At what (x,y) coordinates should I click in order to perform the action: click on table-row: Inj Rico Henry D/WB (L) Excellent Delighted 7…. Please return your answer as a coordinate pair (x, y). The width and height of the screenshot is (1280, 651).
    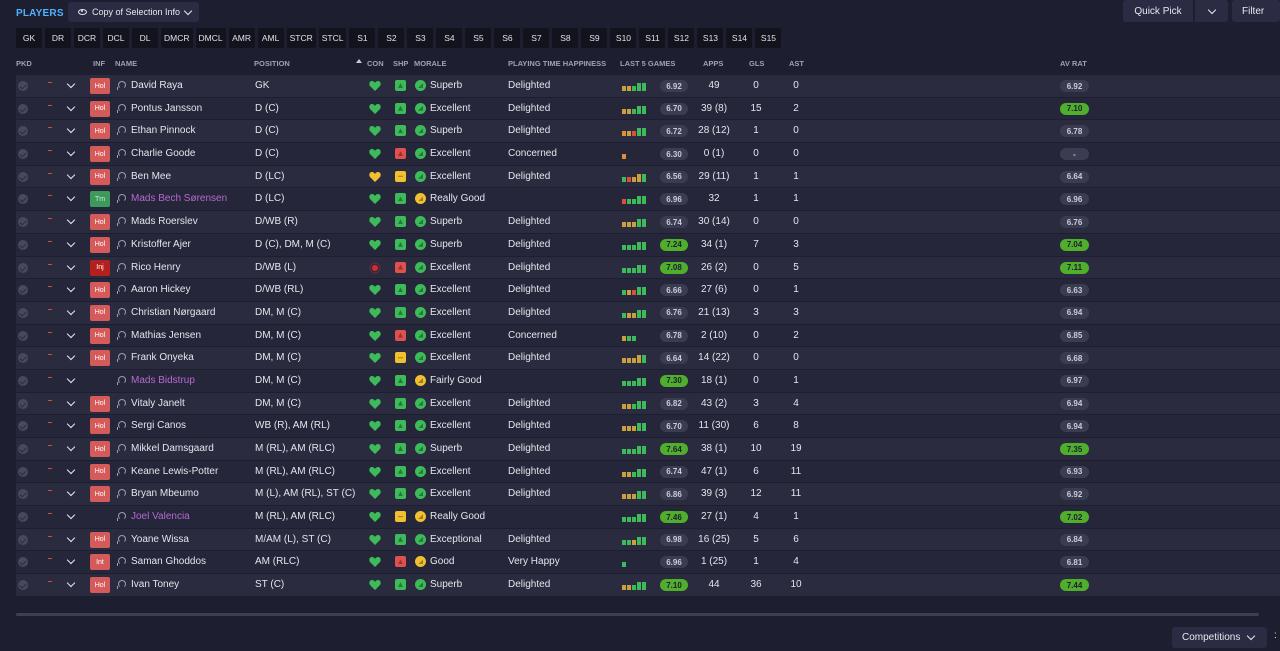
    Looking at the image, I should click on (648, 268).